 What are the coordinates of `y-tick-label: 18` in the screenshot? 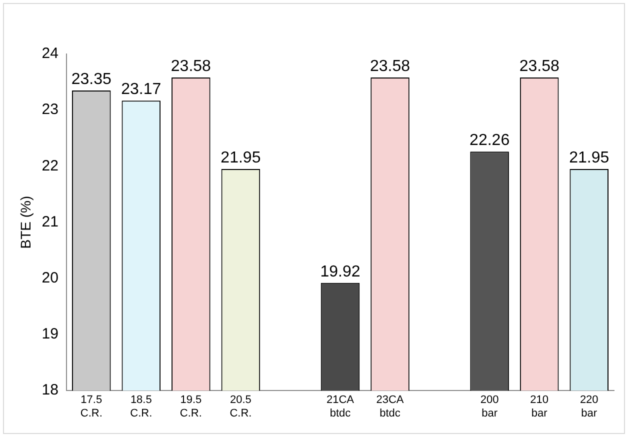 It's located at (50, 390).